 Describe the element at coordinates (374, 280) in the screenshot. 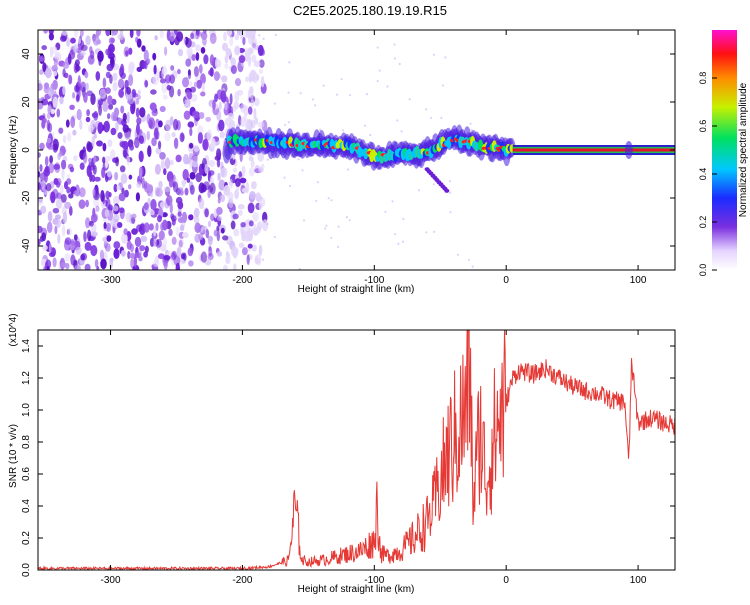

I see `x-tick-label: -100` at that location.